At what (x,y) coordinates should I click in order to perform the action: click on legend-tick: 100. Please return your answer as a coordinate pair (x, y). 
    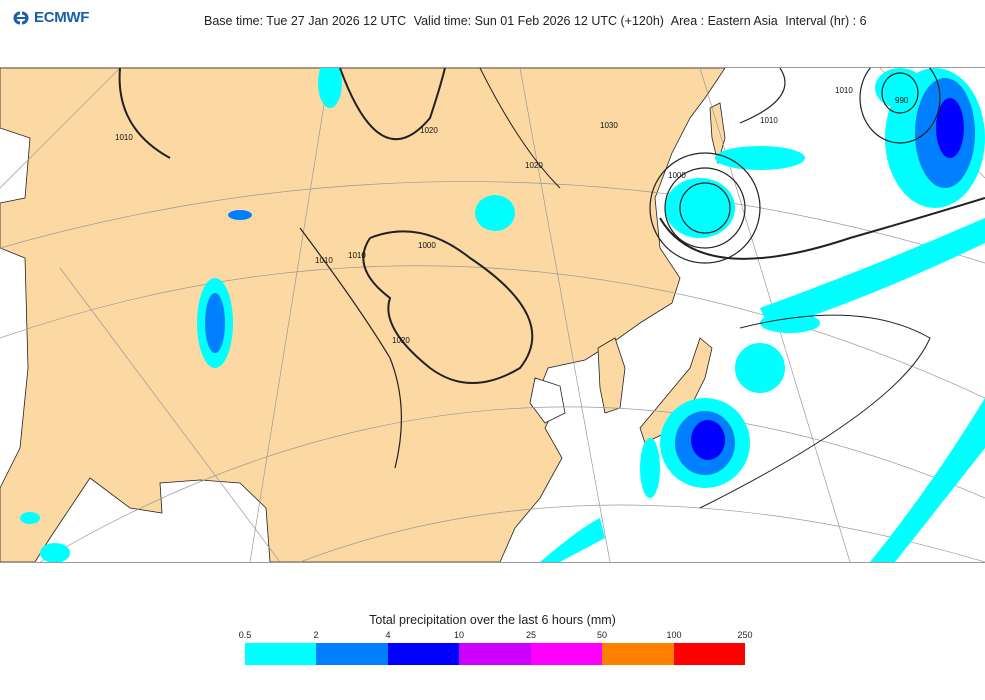
    Looking at the image, I should click on (674, 635).